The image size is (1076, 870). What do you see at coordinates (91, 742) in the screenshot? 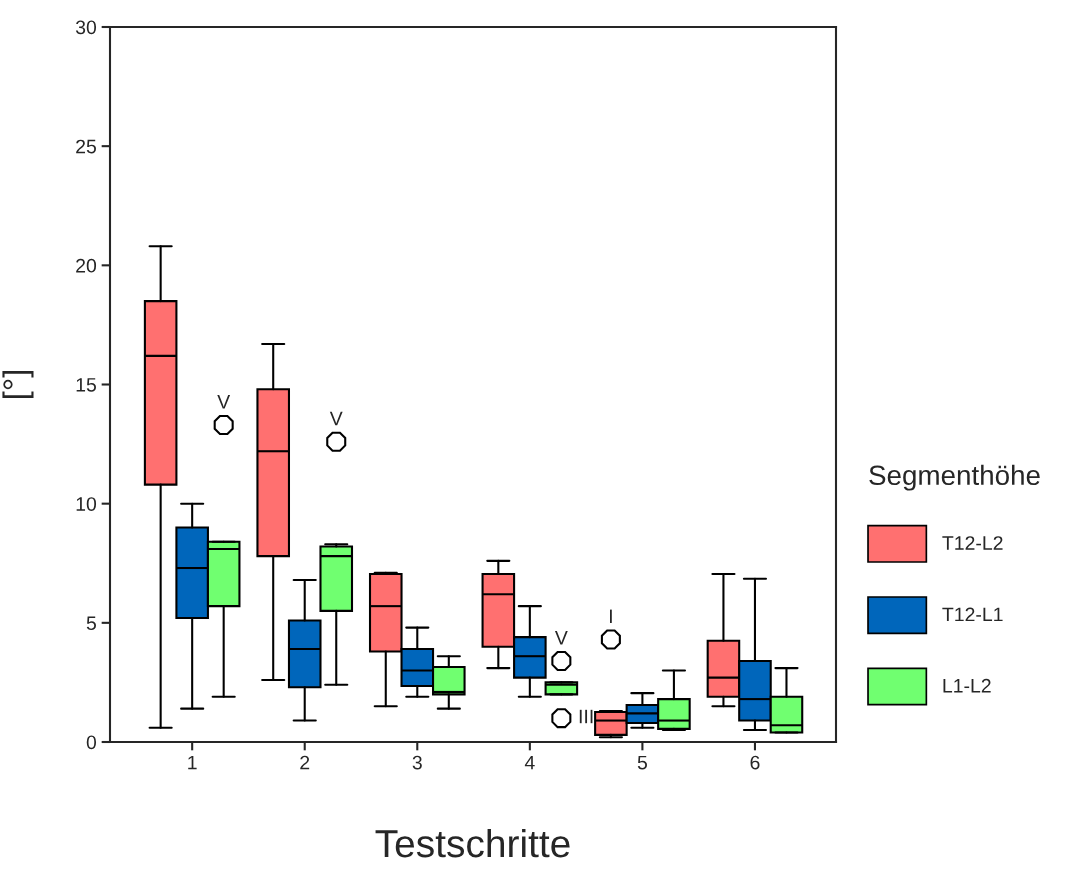
I see `y-tick-label: 0` at bounding box center [91, 742].